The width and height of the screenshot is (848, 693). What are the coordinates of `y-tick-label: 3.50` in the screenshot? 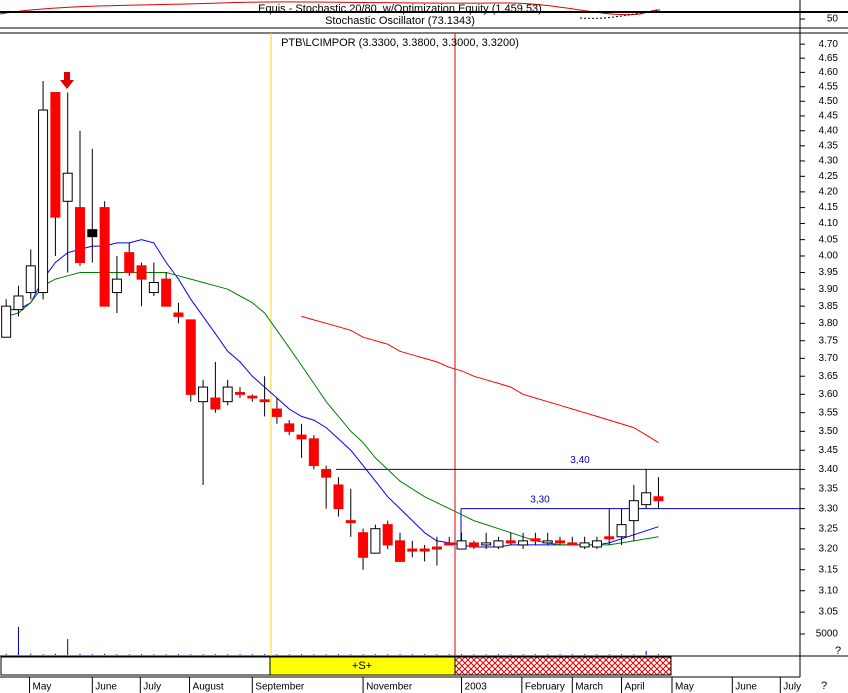 It's located at (829, 431).